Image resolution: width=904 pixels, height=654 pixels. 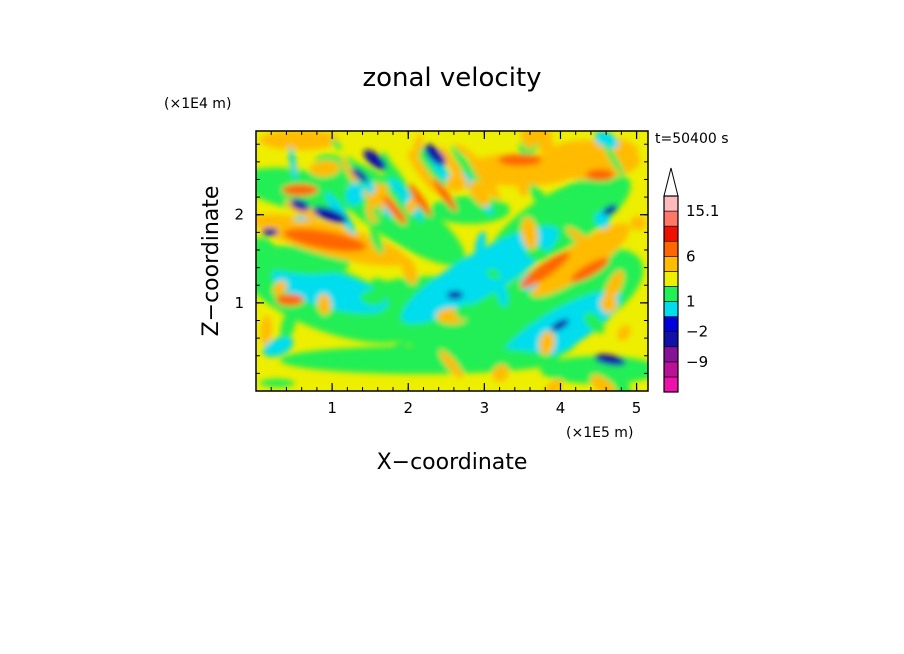 I want to click on x-tick-label: 4, so click(x=561, y=408).